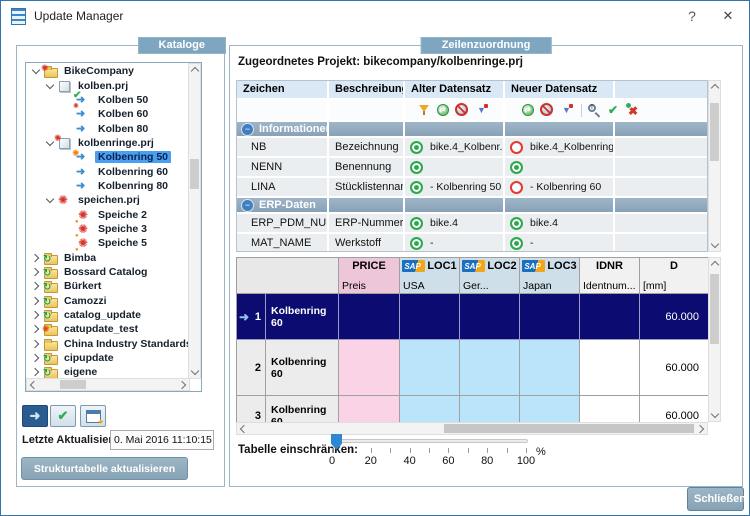 This screenshot has height=516, width=750. What do you see at coordinates (560, 89) in the screenshot?
I see `column-header-neuer-datensatz: Neuer Datensatz` at bounding box center [560, 89].